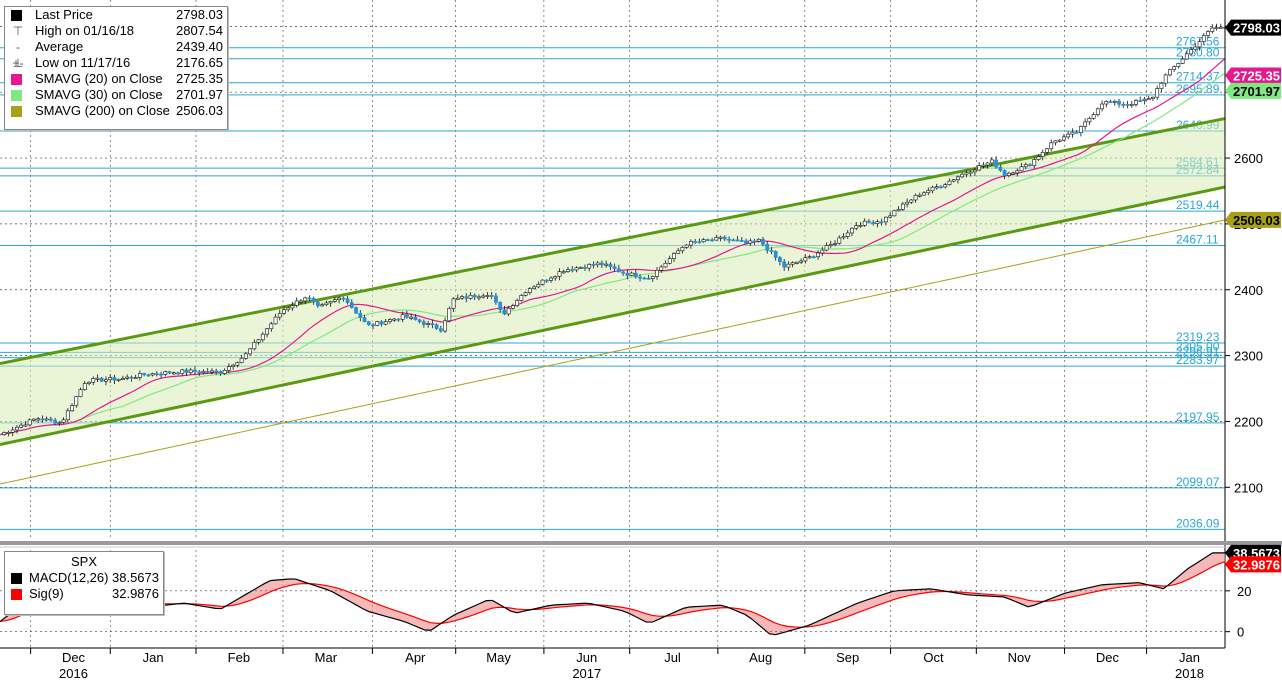 Image resolution: width=1282 pixels, height=682 pixels. What do you see at coordinates (199, 30) in the screenshot?
I see `legend-value: 2807.54` at bounding box center [199, 30].